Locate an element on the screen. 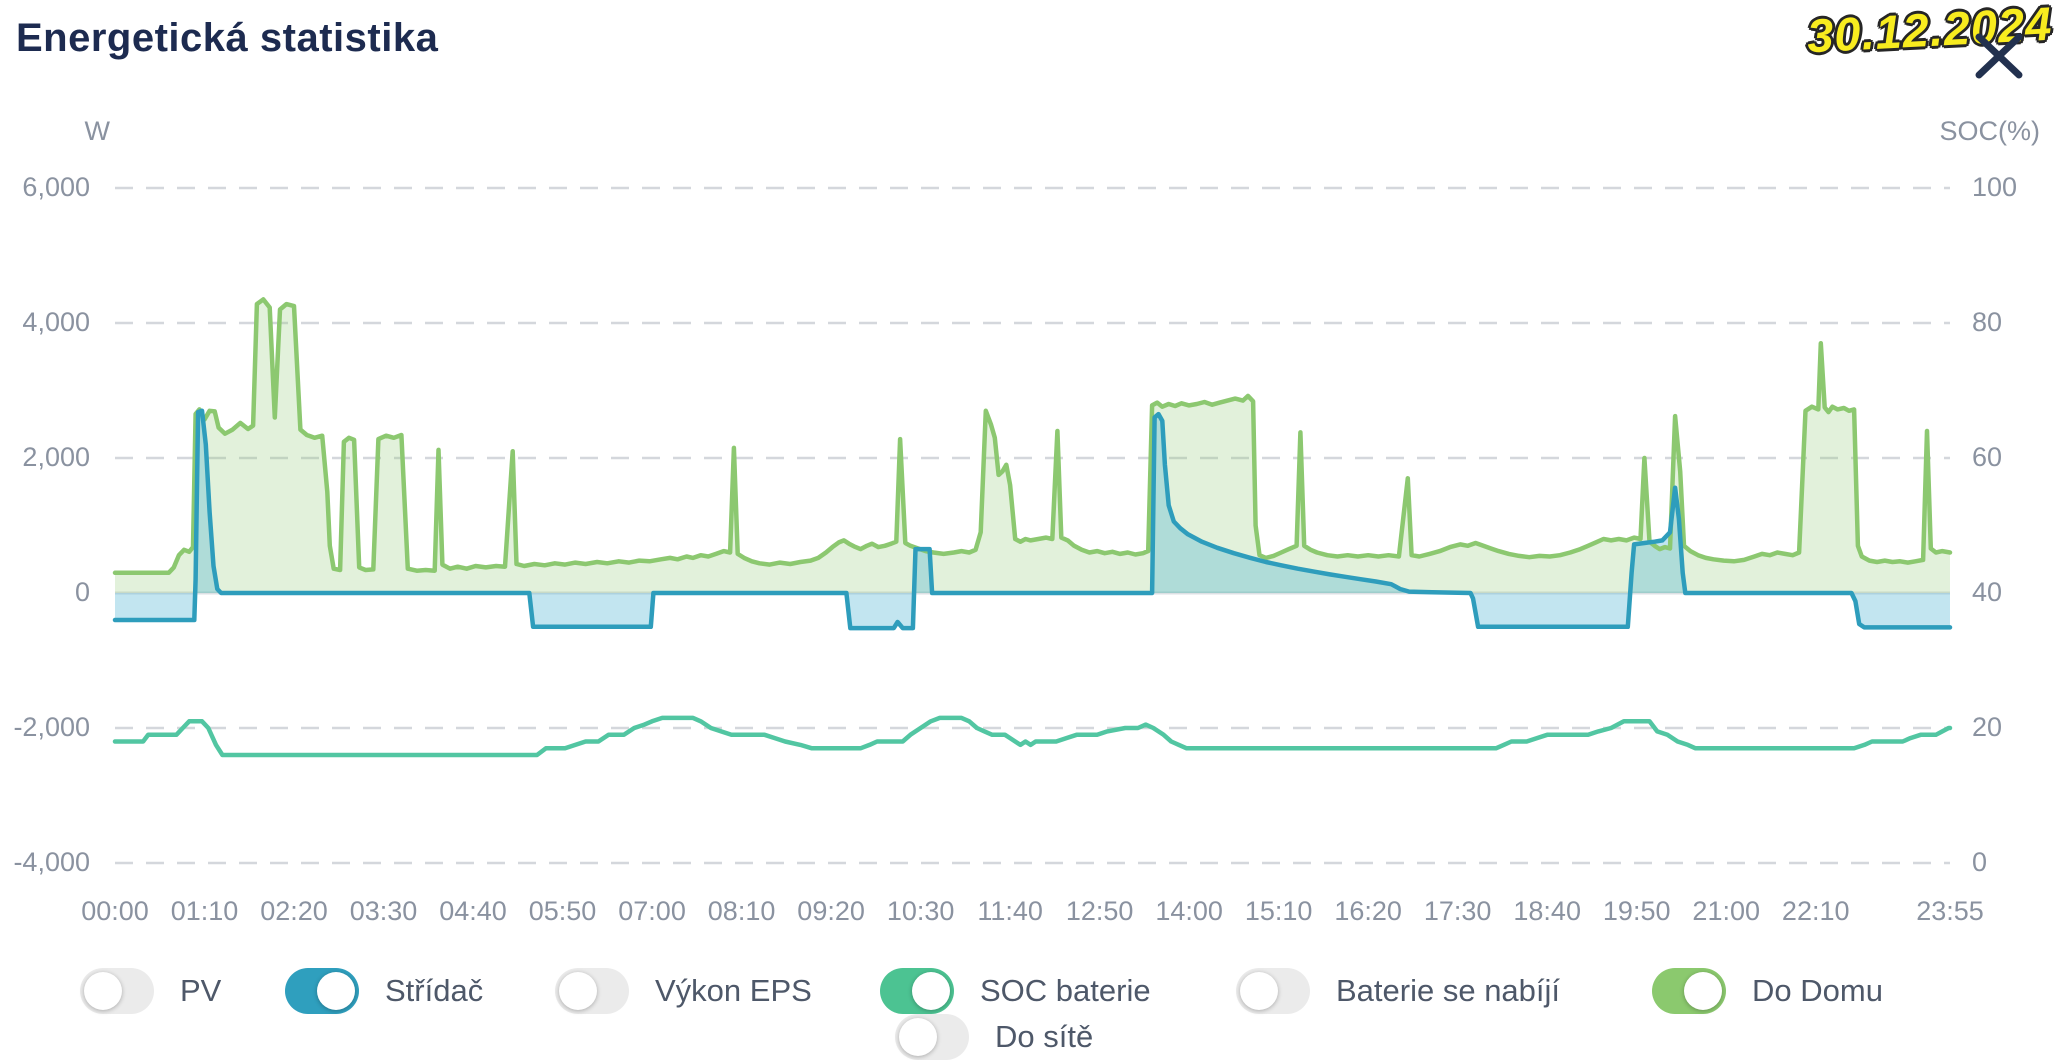 This screenshot has height=1060, width=2064. legend-label-do-domu: Do Domu is located at coordinates (1817, 990).